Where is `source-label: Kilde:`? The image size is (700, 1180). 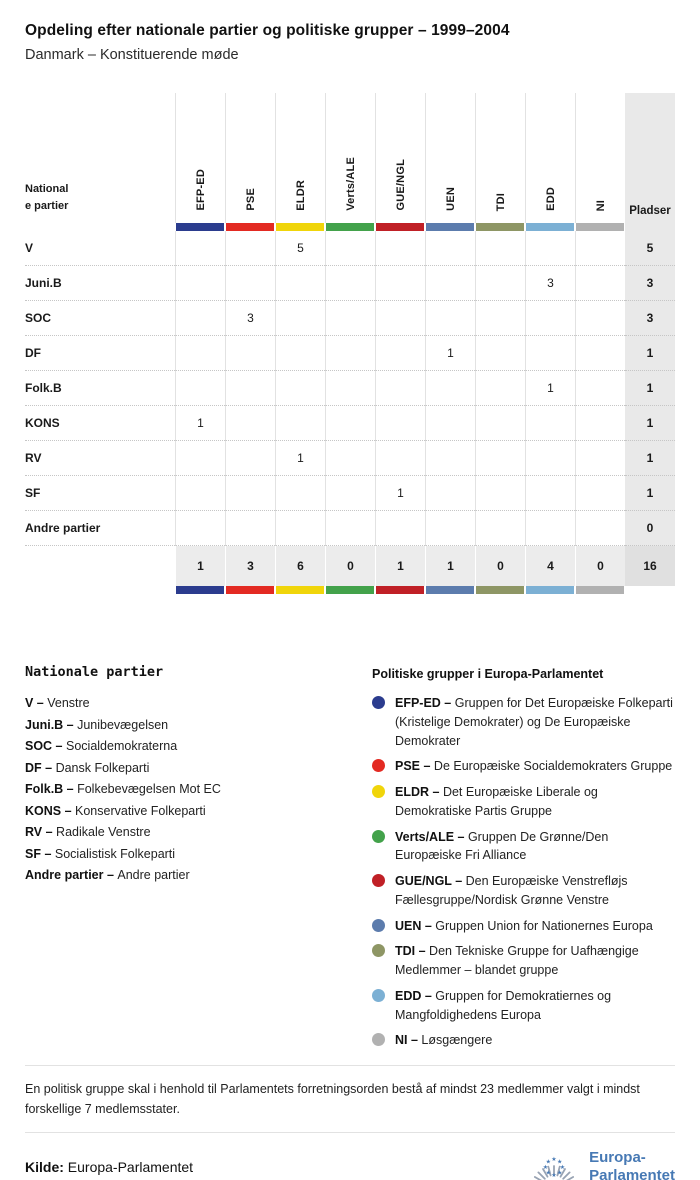
source-label: Kilde: is located at coordinates (44, 1166).